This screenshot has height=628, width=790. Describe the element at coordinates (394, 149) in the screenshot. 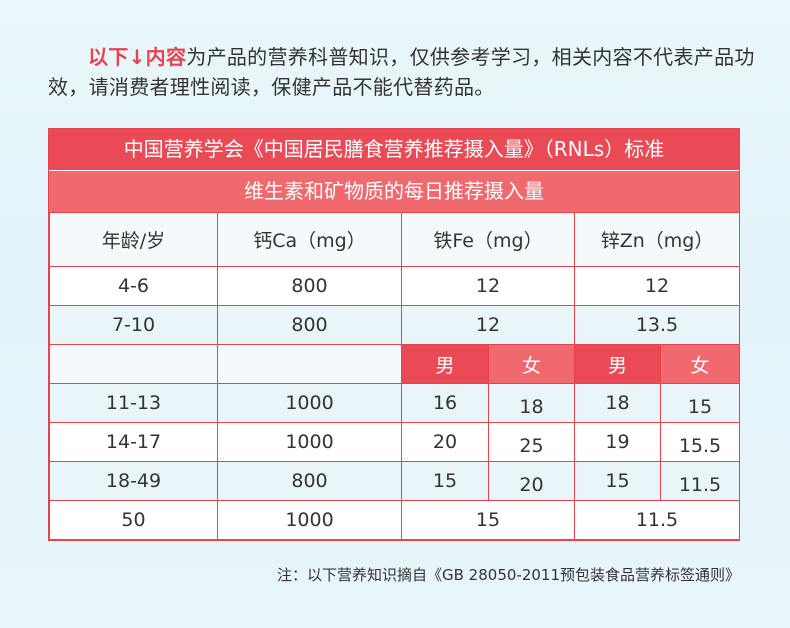

I see `table-title: 中国营养学会《中国居民膳食营养推荐摄入量》（RNLs）标准` at that location.